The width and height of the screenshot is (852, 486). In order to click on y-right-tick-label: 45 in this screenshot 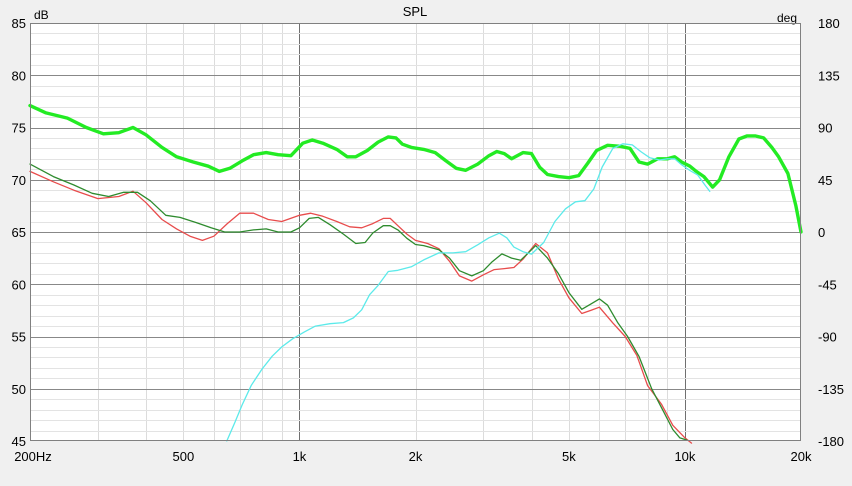, I will do `click(825, 180)`.